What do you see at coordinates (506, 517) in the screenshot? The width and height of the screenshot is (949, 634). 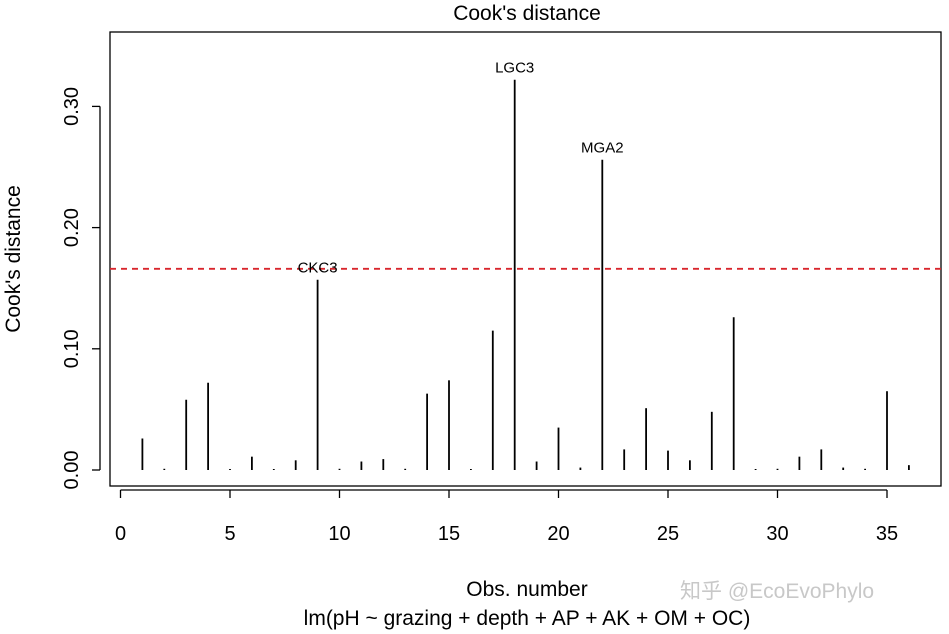 I see `x-axis: 0 5 10 15 20 25 30 35` at bounding box center [506, 517].